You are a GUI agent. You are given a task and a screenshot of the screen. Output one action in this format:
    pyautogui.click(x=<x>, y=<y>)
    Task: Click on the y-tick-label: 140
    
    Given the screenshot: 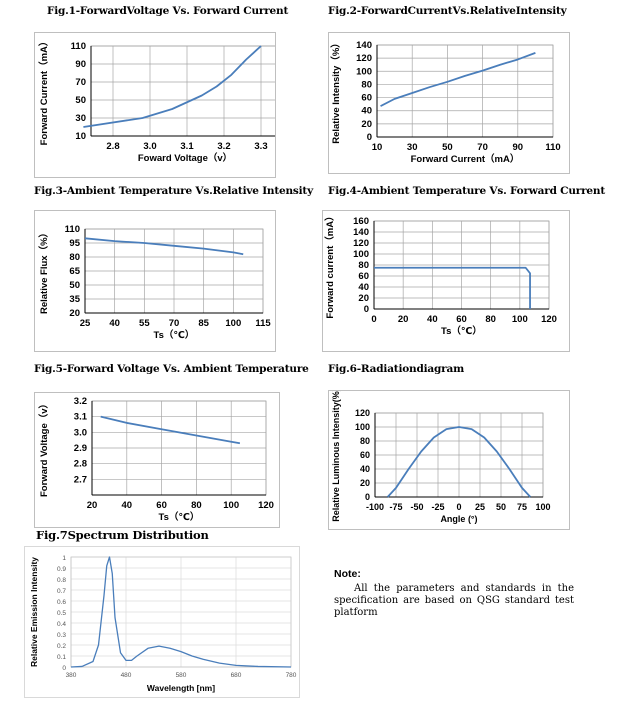 What is the action you would take?
    pyautogui.click(x=364, y=45)
    